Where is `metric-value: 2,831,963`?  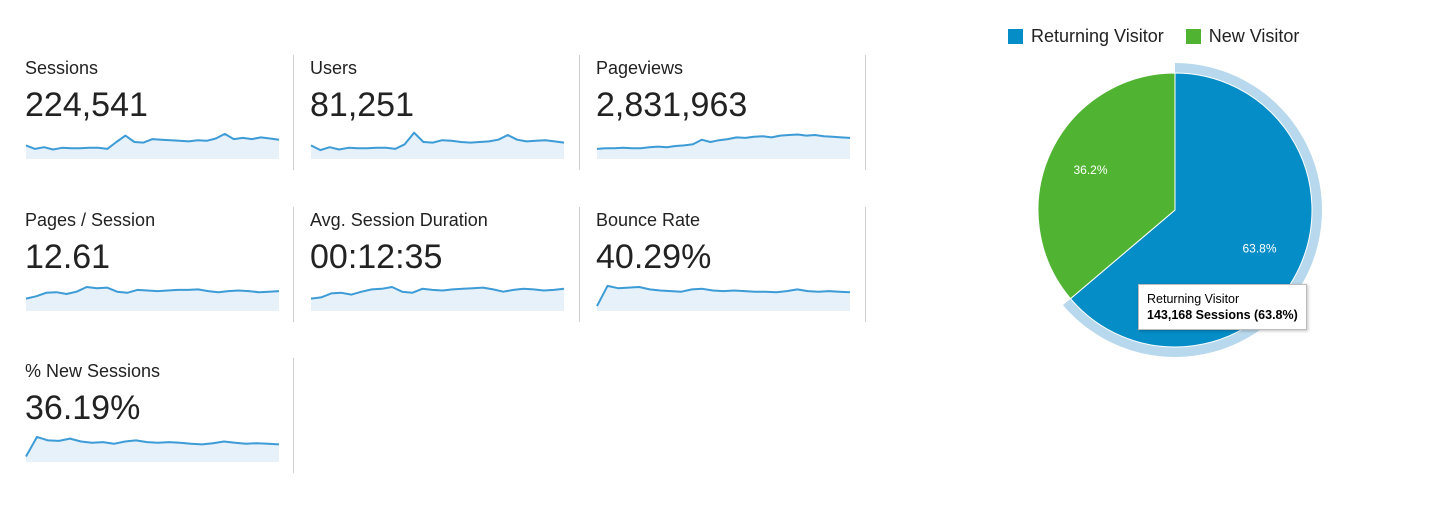
metric-value: 2,831,963 is located at coordinates (672, 105).